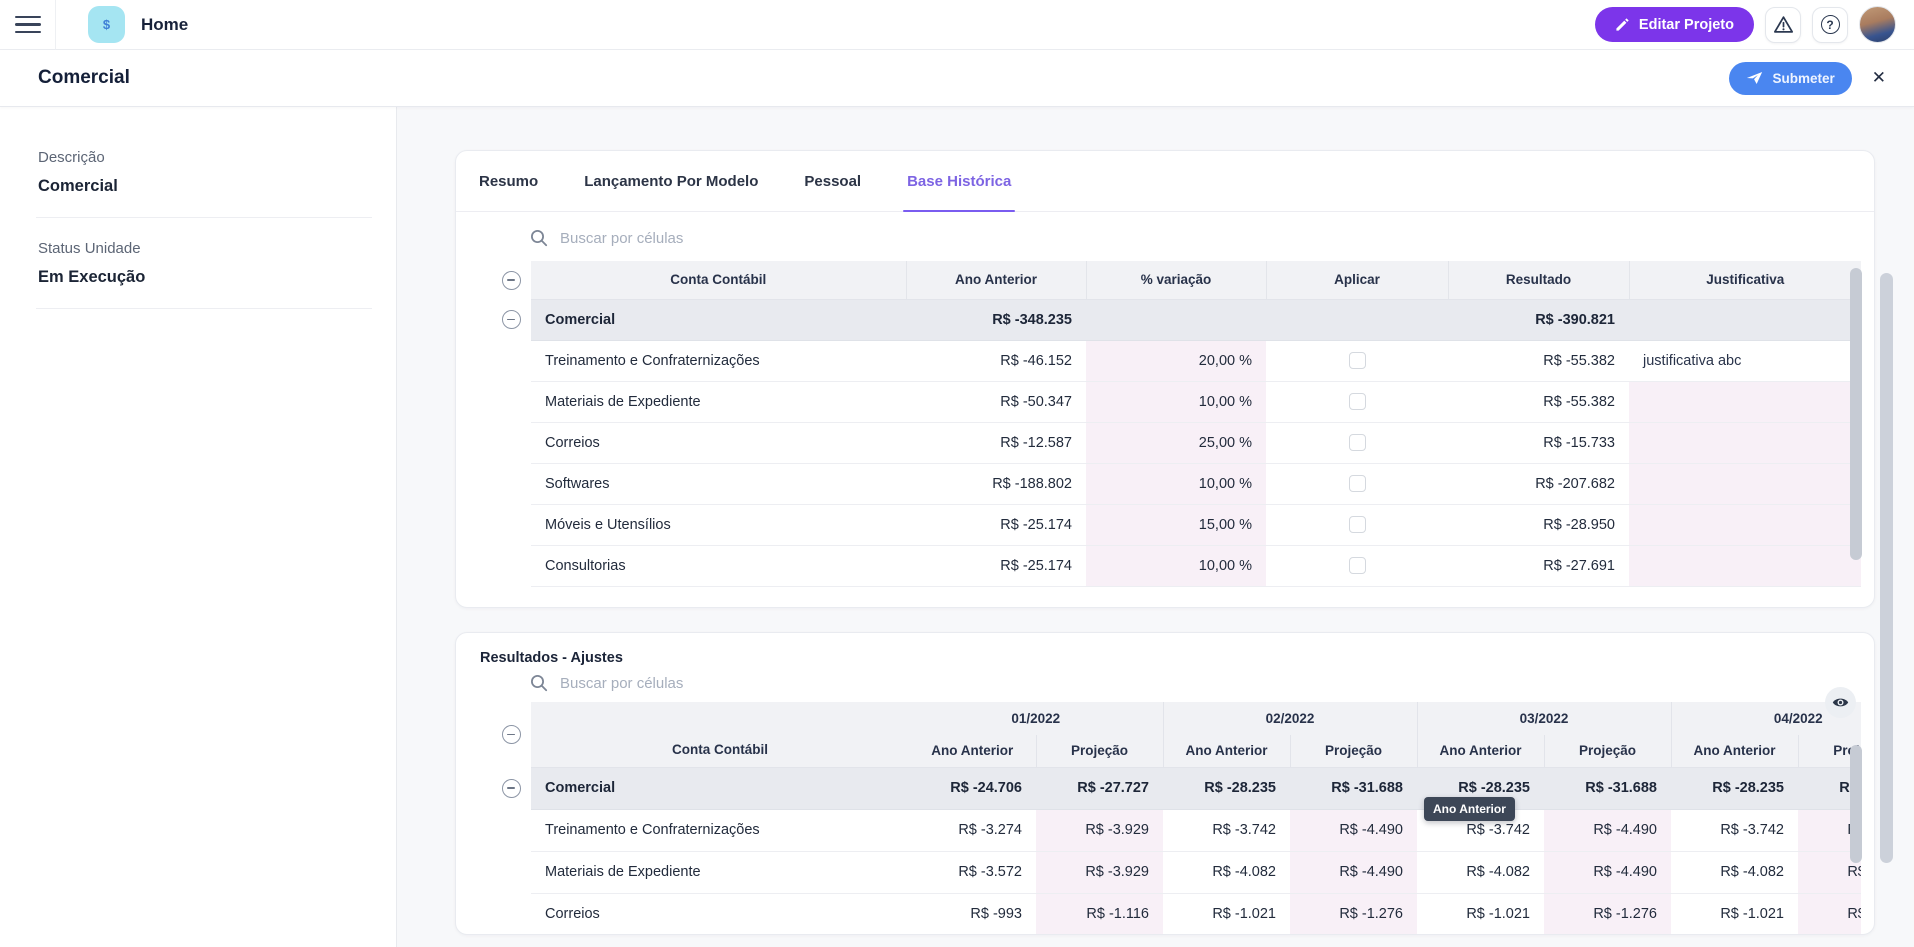  I want to click on help-button: ?, so click(1830, 24).